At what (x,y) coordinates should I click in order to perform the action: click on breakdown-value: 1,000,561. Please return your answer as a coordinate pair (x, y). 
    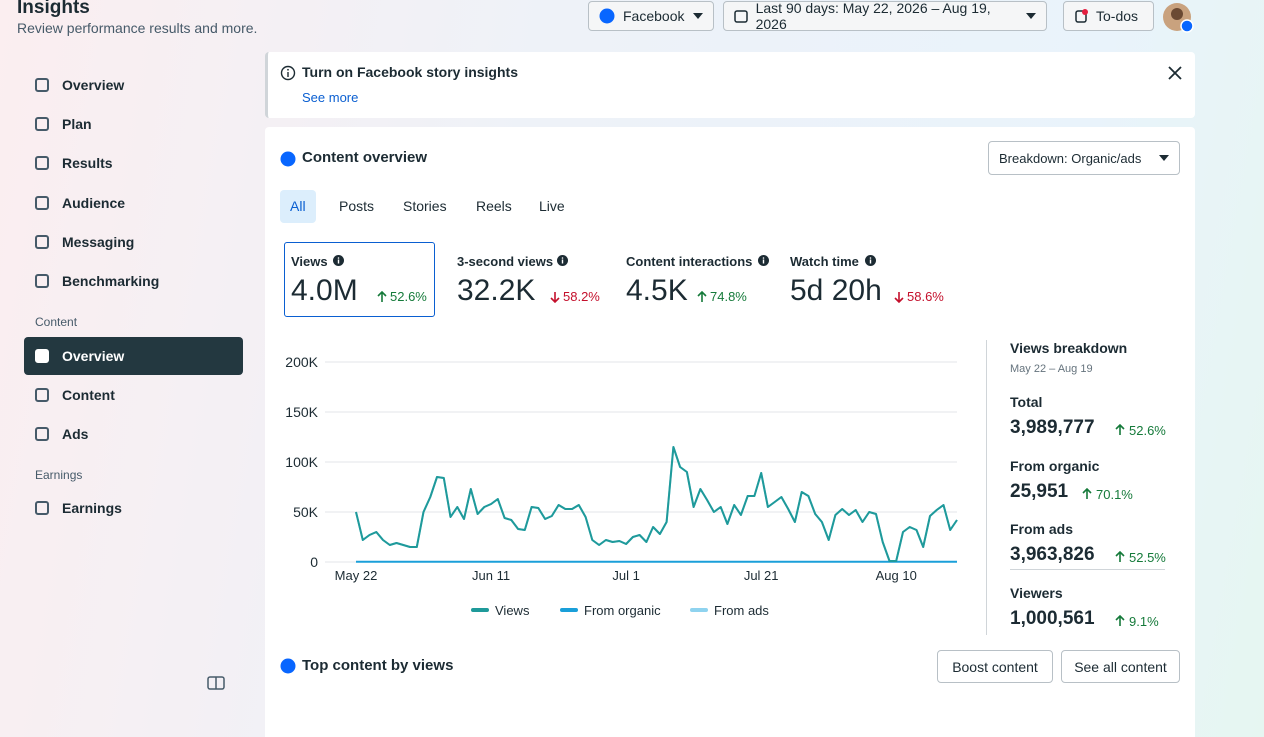
    Looking at the image, I should click on (1052, 619).